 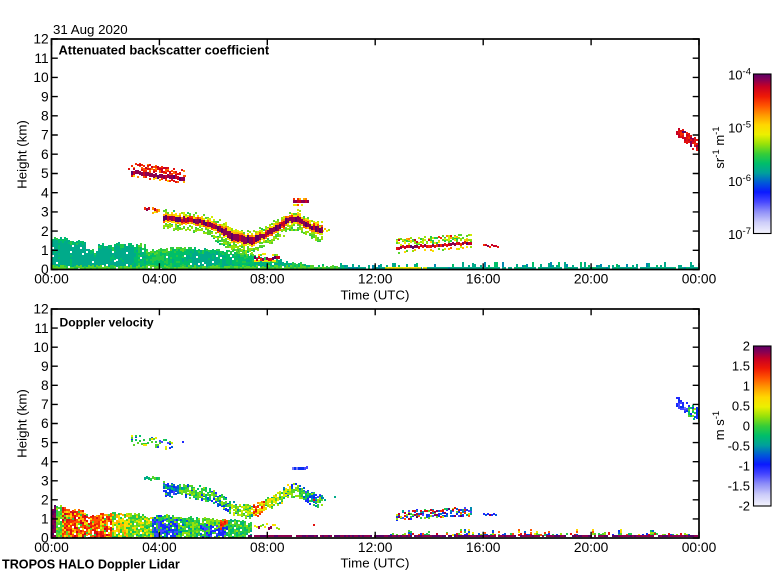 I want to click on svg-text: Doppler velocity, so click(x=107, y=323).